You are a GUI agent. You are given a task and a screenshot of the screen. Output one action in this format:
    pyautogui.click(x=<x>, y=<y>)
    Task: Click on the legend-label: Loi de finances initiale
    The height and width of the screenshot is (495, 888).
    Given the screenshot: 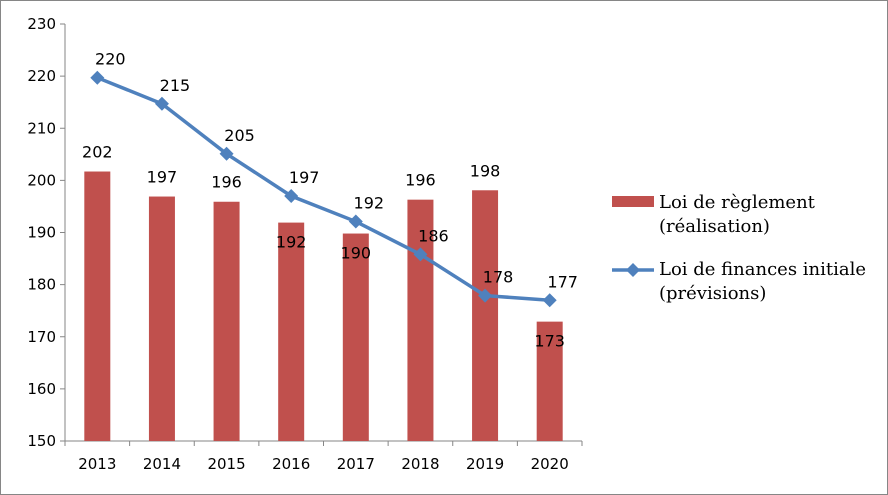 What is the action you would take?
    pyautogui.click(x=762, y=269)
    